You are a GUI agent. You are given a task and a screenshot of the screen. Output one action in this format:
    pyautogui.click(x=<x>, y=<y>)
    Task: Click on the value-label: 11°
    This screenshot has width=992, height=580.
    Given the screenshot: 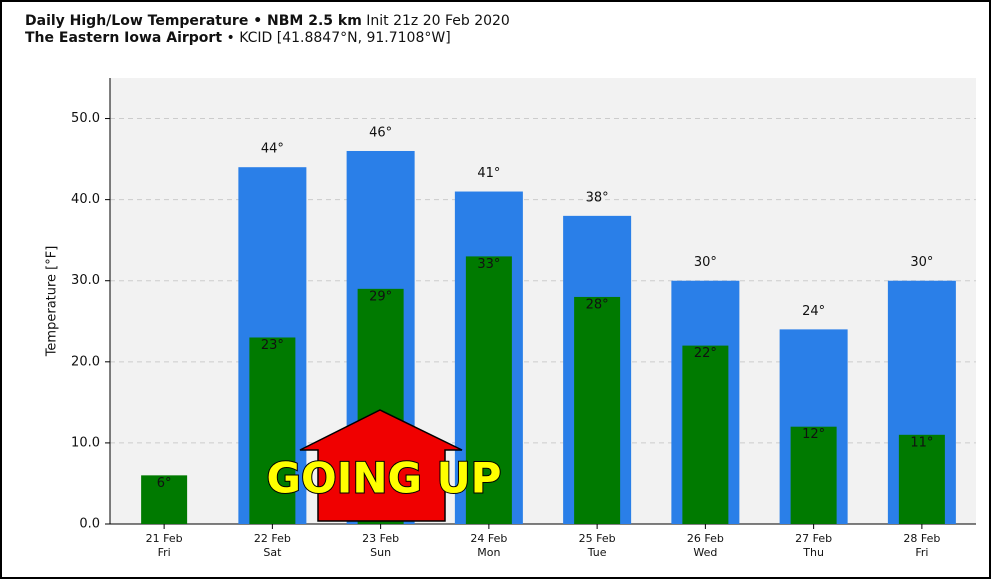 What is the action you would take?
    pyautogui.click(x=921, y=442)
    